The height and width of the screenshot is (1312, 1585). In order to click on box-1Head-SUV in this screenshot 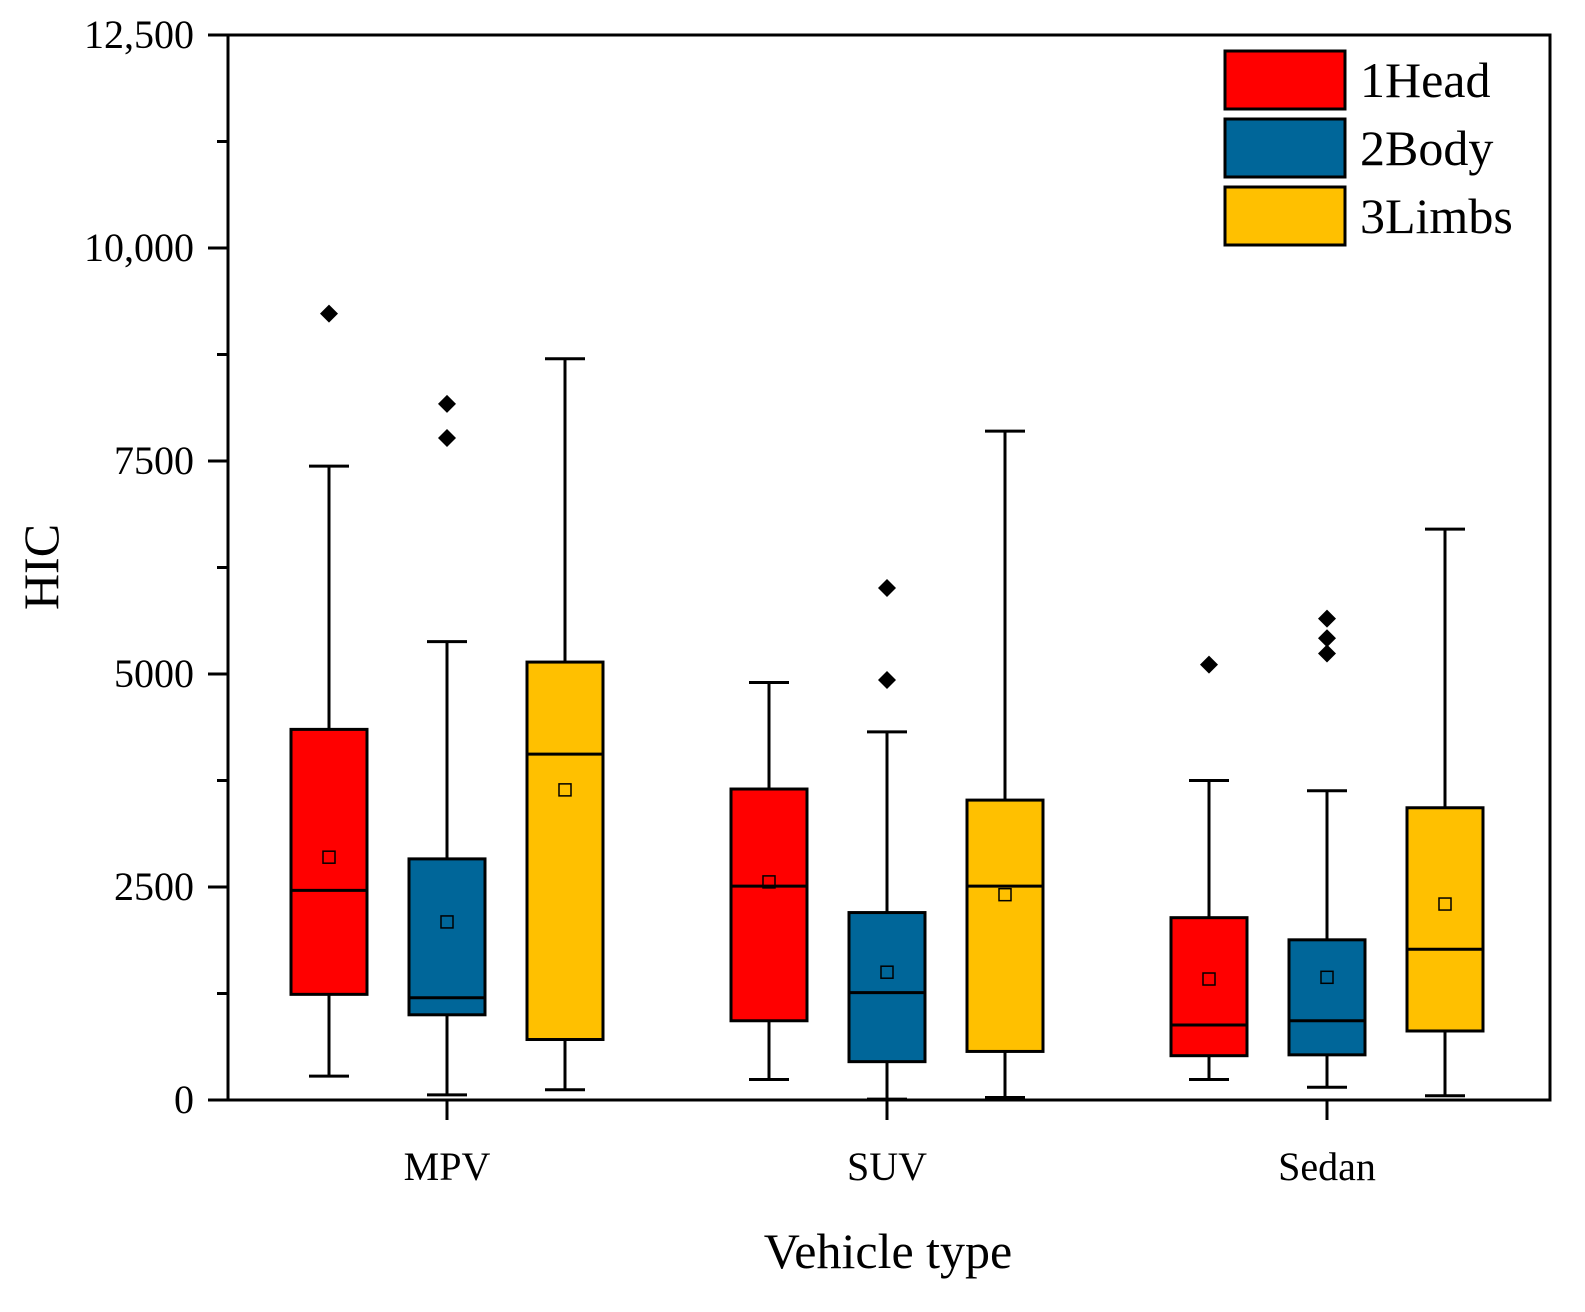, I will do `click(769, 881)`.